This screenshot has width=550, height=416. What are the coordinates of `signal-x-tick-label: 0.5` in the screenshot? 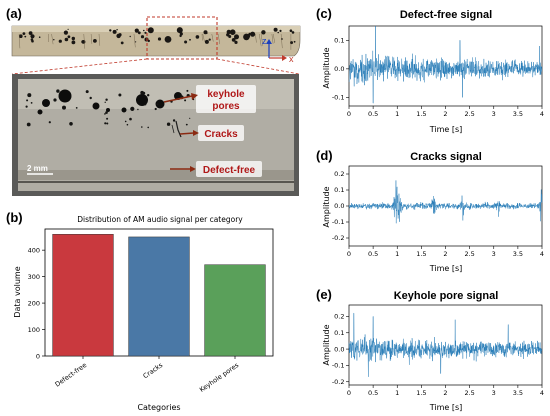 It's located at (373, 254).